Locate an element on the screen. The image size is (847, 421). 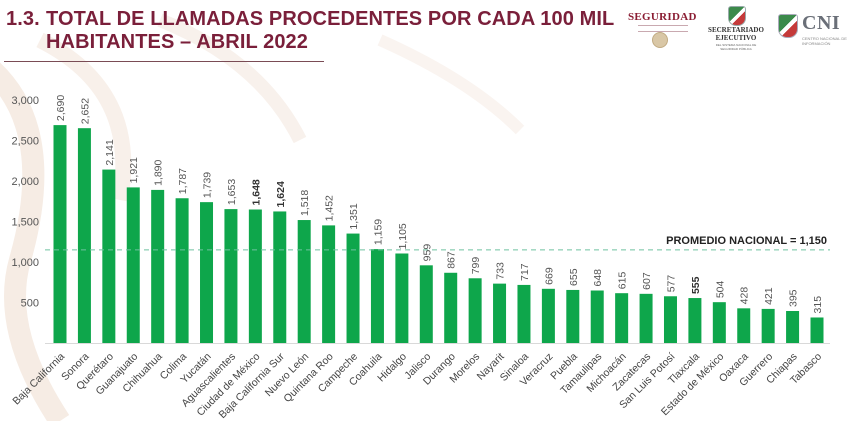
y-tick-label: 3,000 is located at coordinates (25, 101).